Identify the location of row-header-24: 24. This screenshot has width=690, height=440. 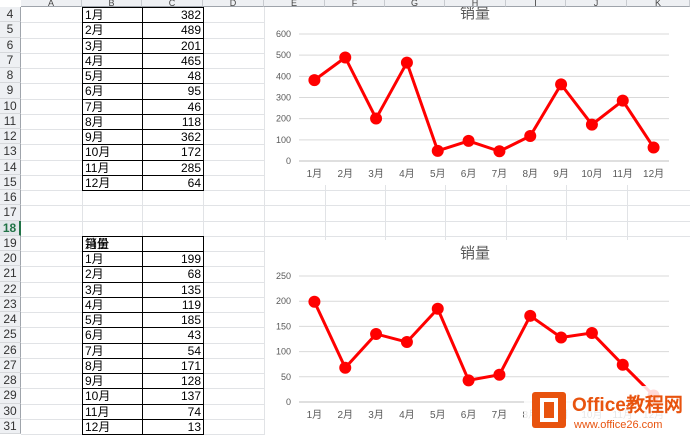
(10, 320).